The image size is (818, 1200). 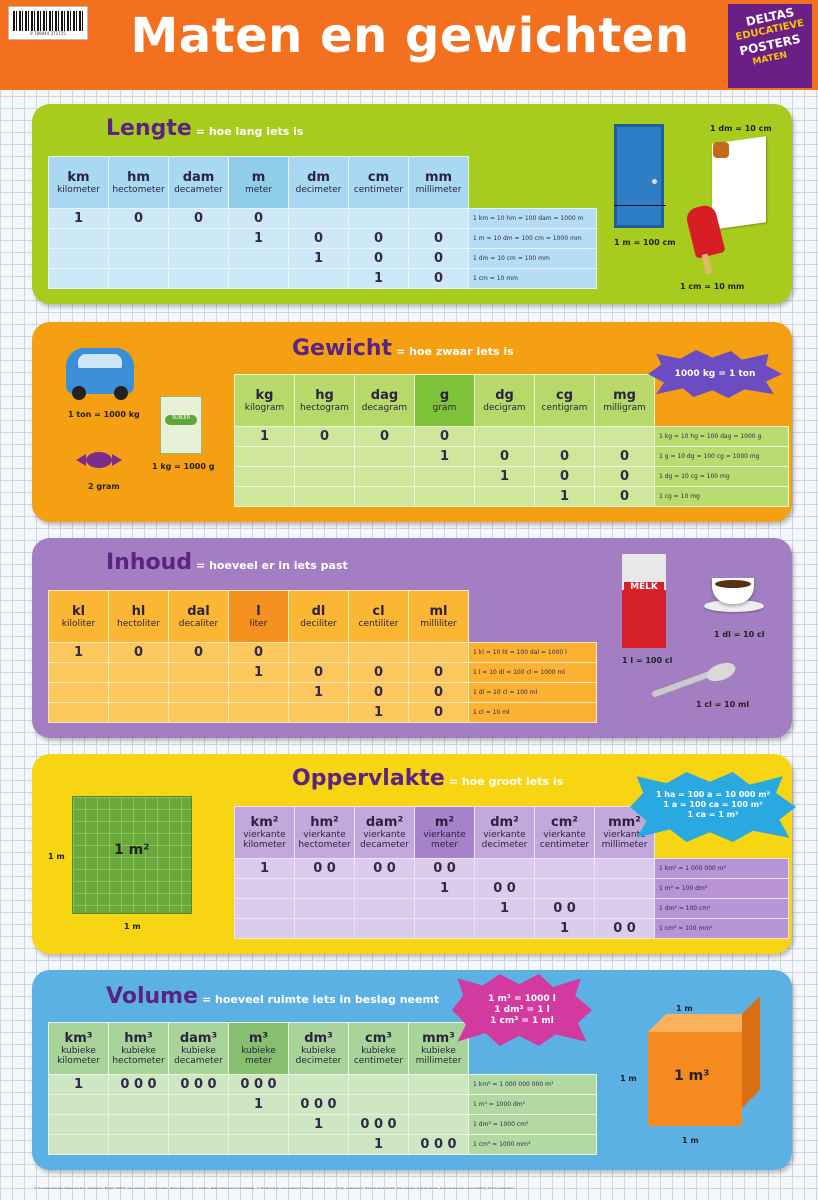 What do you see at coordinates (378, 624) in the screenshot?
I see `unit-full-name: centiliter` at bounding box center [378, 624].